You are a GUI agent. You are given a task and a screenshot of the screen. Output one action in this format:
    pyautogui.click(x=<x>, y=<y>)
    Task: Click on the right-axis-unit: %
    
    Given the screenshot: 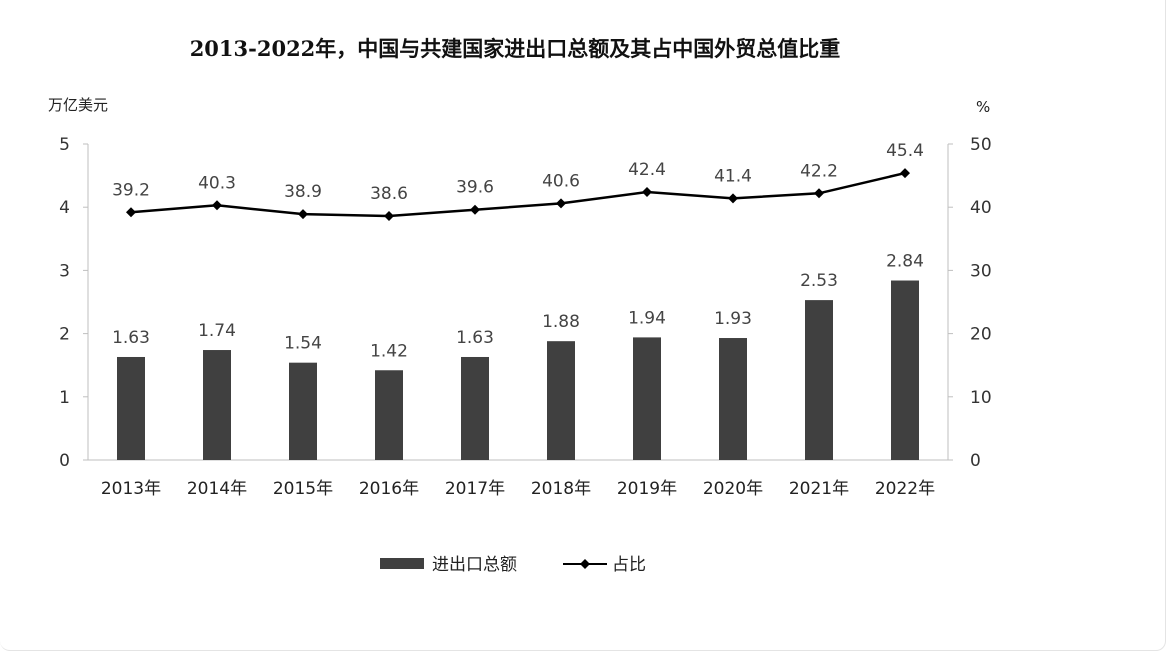 What is the action you would take?
    pyautogui.click(x=983, y=107)
    